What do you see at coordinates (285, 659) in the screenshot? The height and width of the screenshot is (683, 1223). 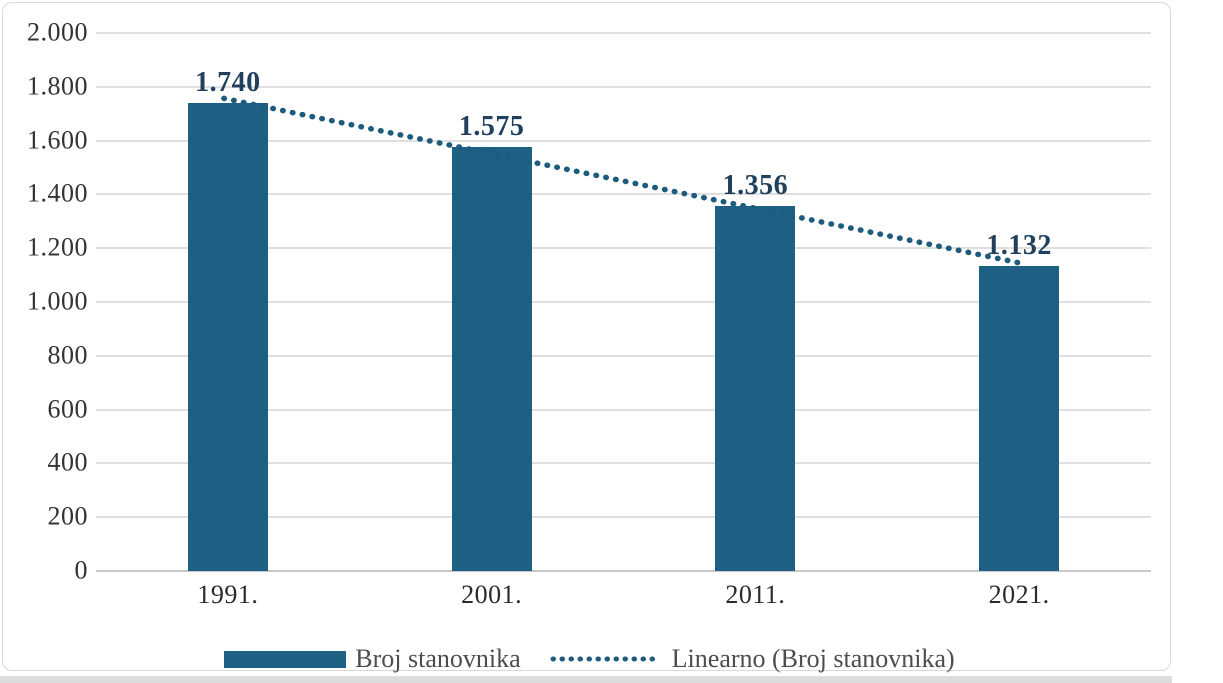 I see `legend-bar-swatch-icon` at bounding box center [285, 659].